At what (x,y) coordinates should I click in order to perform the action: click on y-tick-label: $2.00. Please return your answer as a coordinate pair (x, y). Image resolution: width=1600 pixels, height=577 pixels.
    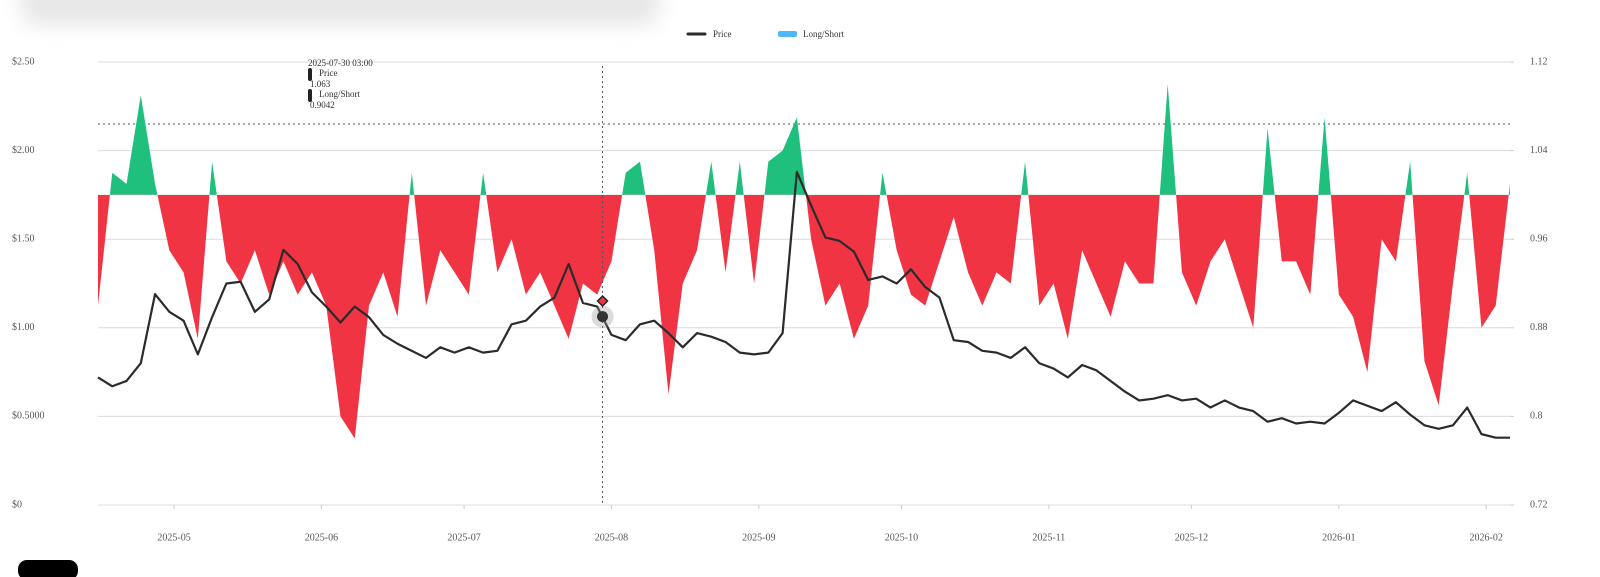
    Looking at the image, I should click on (23, 150).